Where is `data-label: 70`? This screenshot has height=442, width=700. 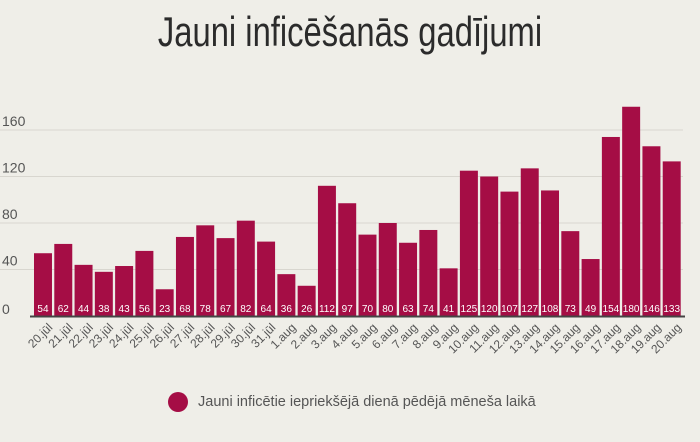
data-label: 70 is located at coordinates (368, 309).